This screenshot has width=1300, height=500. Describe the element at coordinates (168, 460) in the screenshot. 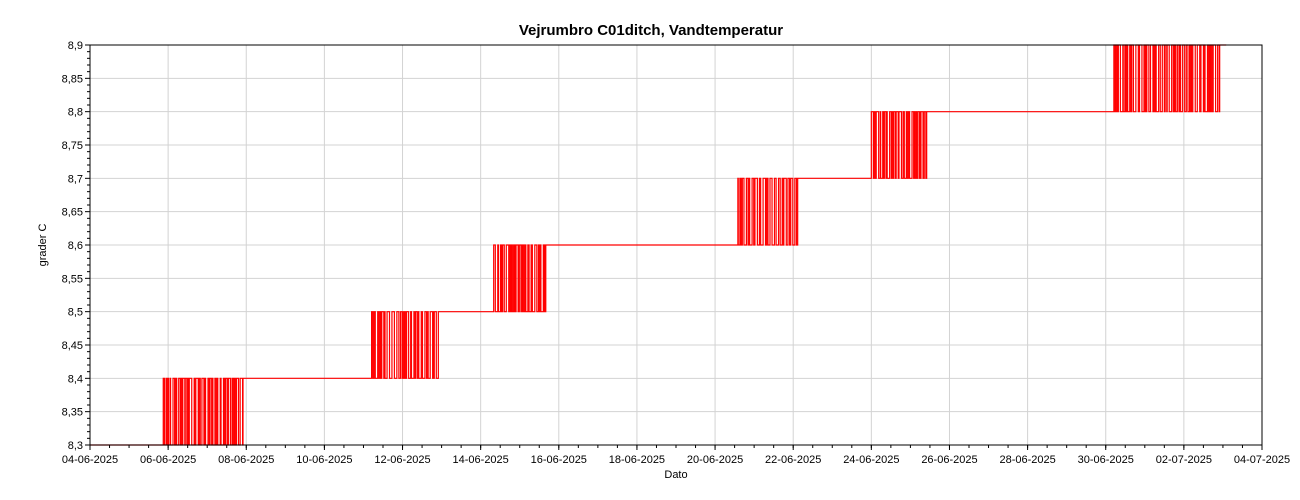

I see `x-tick-label: 06-06-2025` at that location.